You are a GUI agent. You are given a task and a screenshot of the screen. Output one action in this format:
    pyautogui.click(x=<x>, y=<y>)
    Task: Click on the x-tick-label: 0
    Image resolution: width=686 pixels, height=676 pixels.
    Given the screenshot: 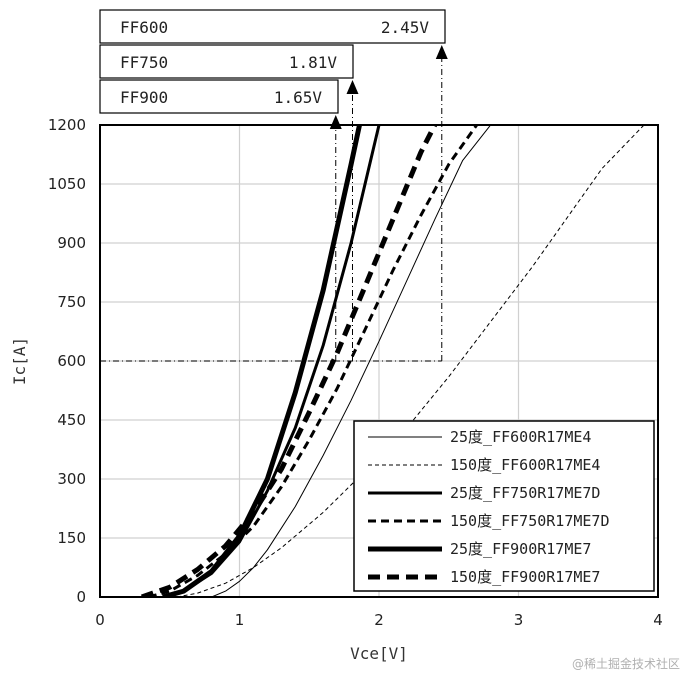 What is the action you would take?
    pyautogui.click(x=100, y=620)
    